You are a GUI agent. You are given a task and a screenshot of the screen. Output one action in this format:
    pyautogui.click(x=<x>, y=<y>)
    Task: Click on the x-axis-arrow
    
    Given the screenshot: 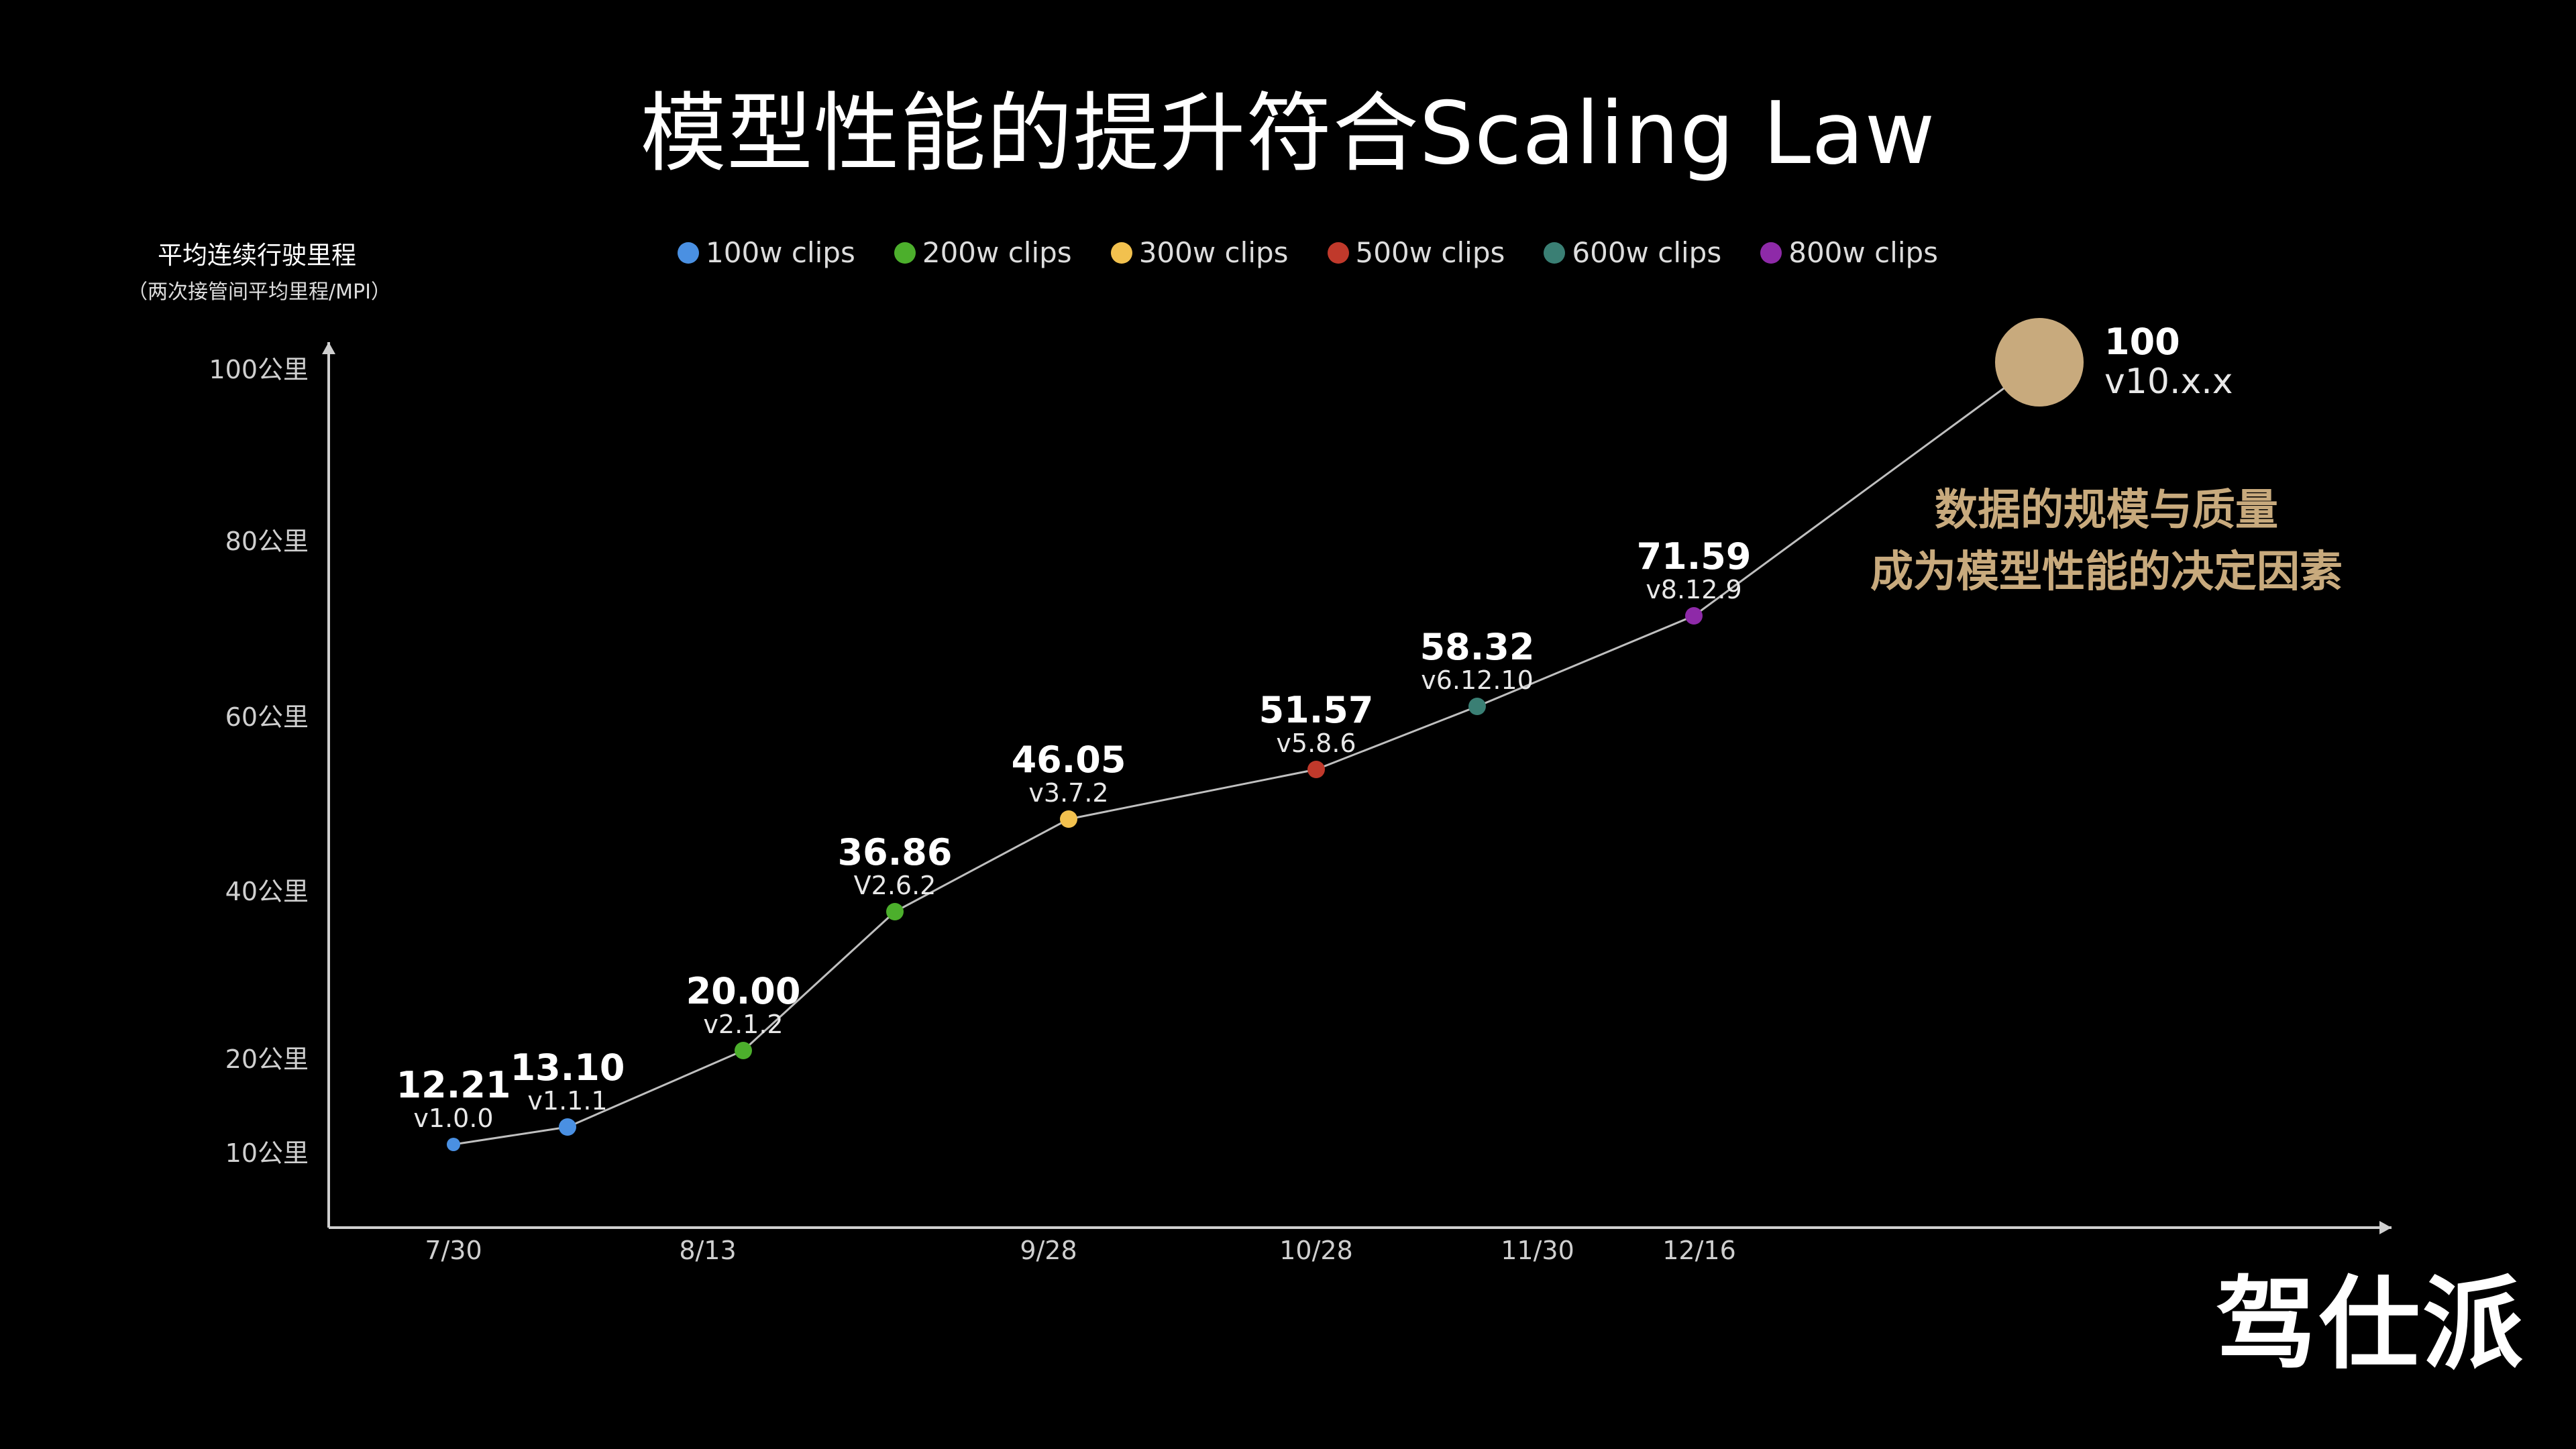 What is the action you would take?
    pyautogui.click(x=2385, y=1227)
    